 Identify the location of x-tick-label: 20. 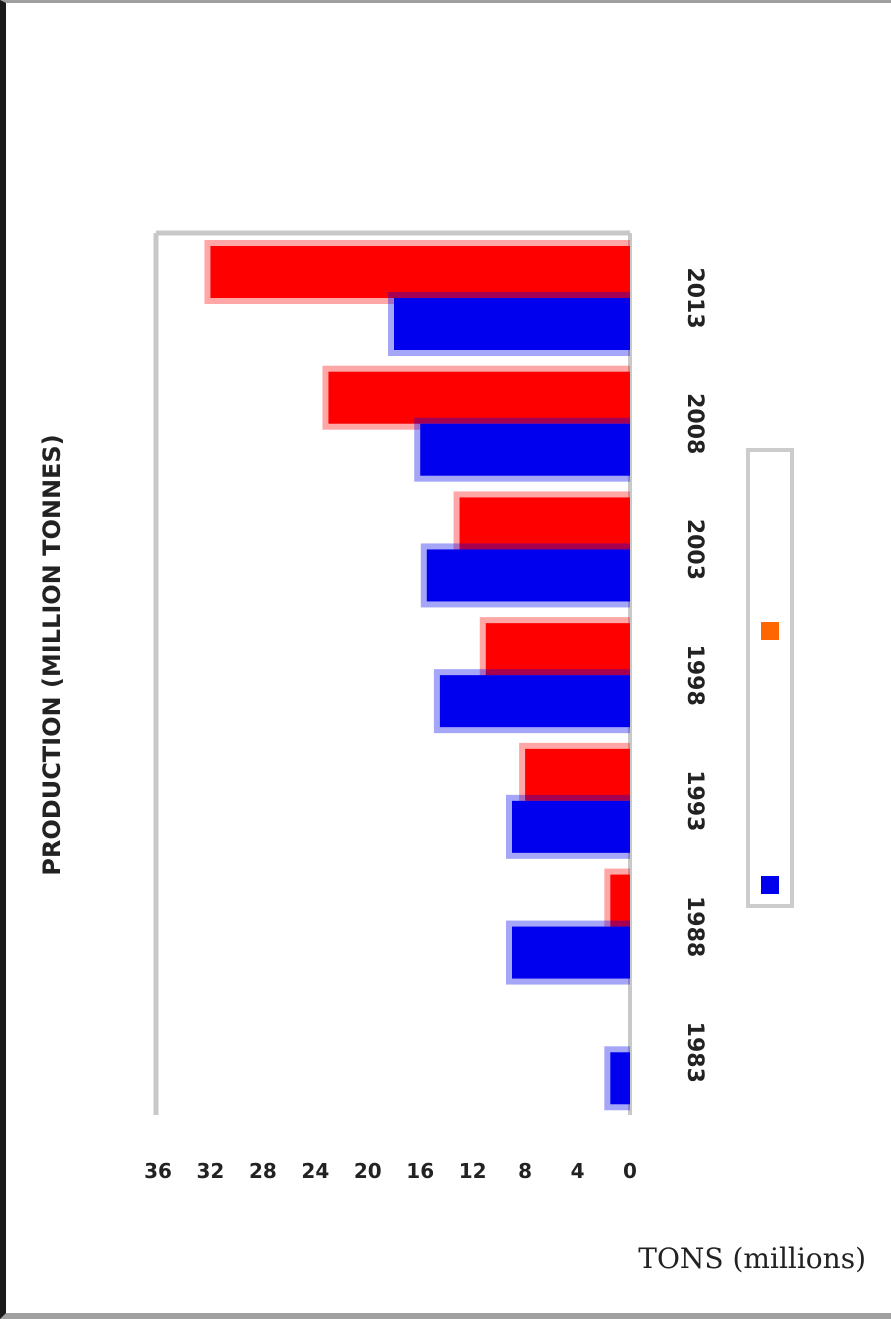
(368, 1171).